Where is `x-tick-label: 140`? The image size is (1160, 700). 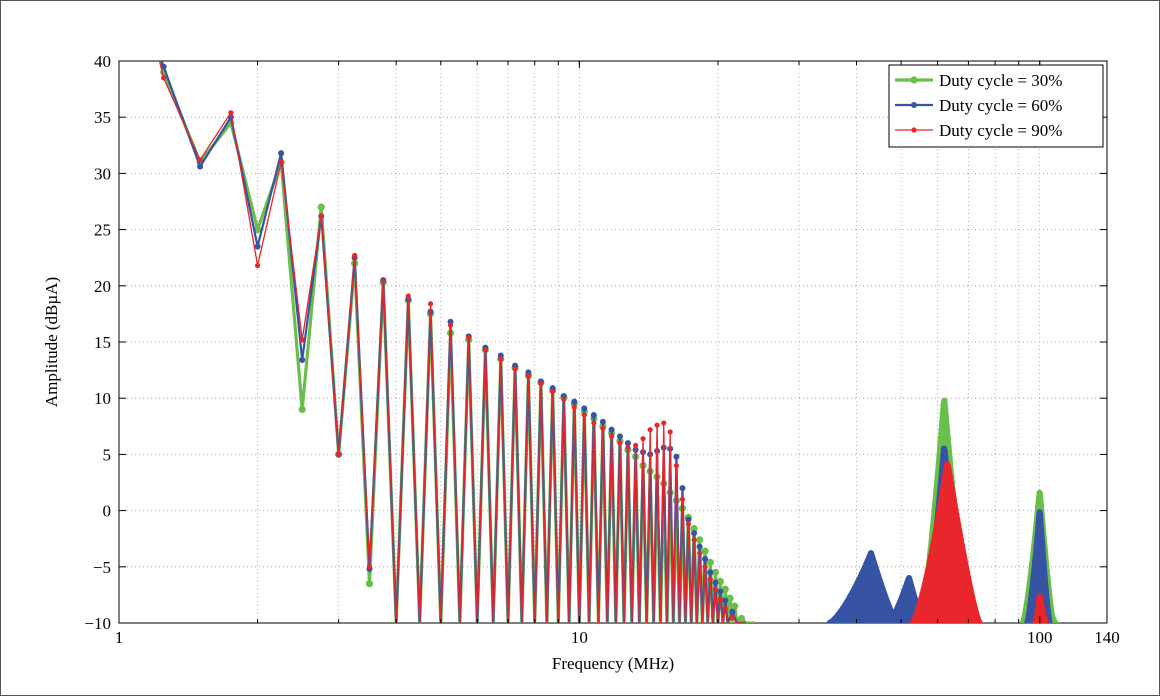 x-tick-label: 140 is located at coordinates (1107, 637).